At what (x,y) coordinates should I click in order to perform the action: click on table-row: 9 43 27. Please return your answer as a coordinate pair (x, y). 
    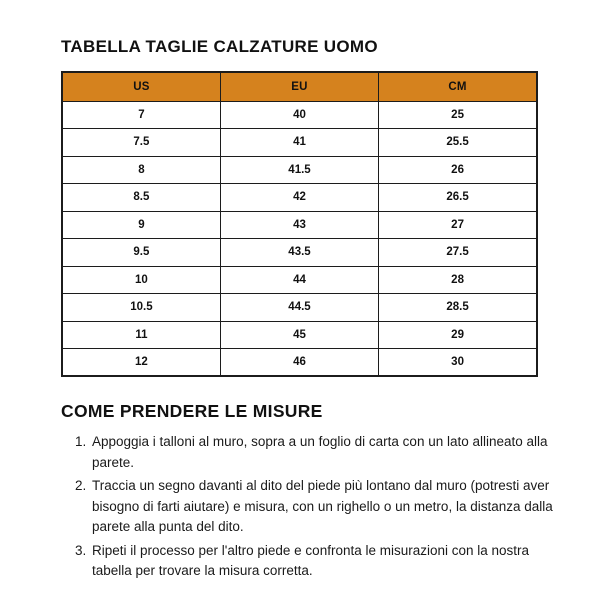
    Looking at the image, I should click on (299, 224).